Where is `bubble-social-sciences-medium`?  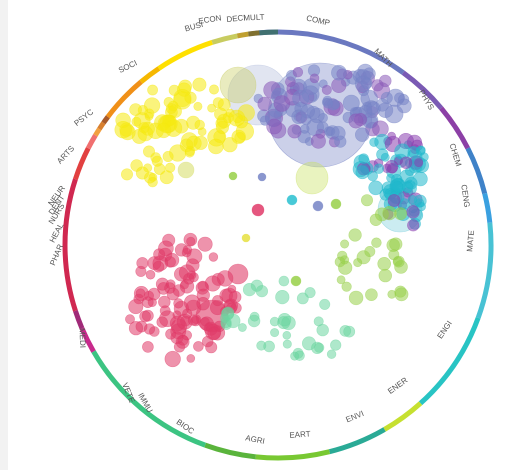 bubble-social-sciences-medium is located at coordinates (186, 170).